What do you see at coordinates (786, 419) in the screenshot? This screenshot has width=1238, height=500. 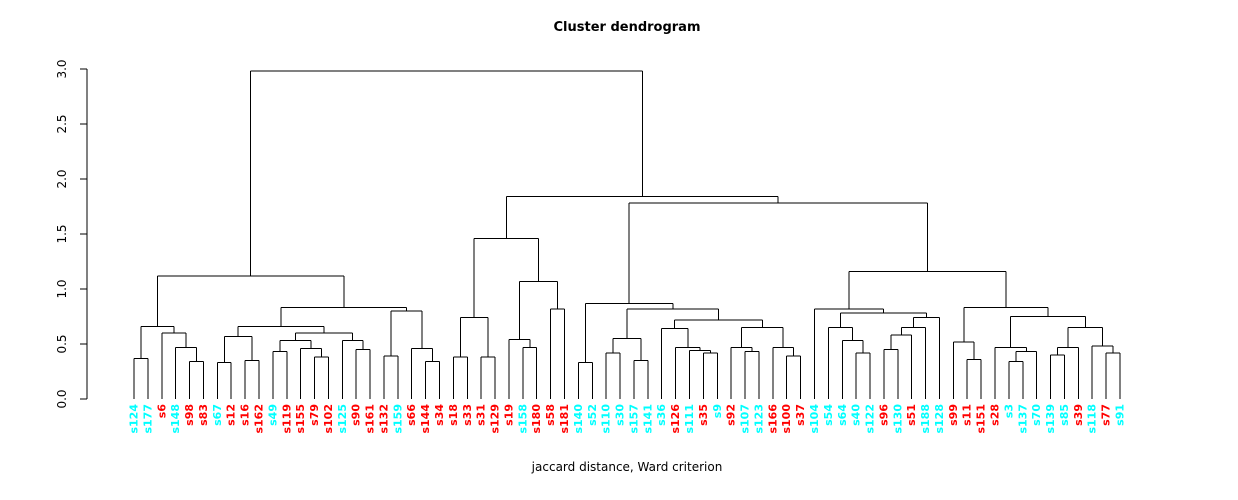 I see `leaf-label: s100` at bounding box center [786, 419].